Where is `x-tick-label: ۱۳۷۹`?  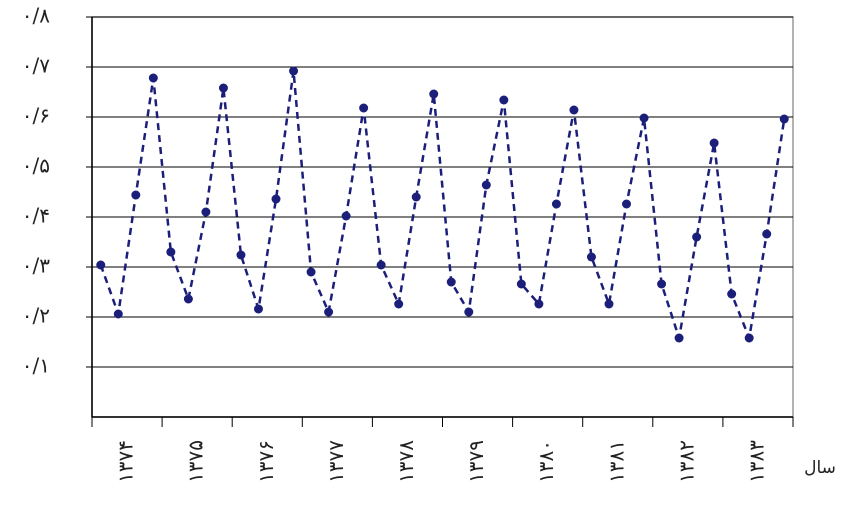
x-tick-label: ۱۳۷۹ is located at coordinates (476, 461).